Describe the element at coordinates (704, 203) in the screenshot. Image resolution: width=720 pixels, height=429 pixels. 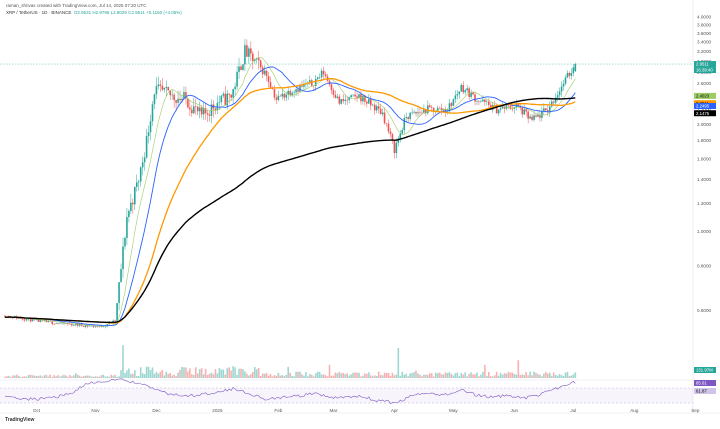
I see `price-tick-label: 1.2000` at that location.